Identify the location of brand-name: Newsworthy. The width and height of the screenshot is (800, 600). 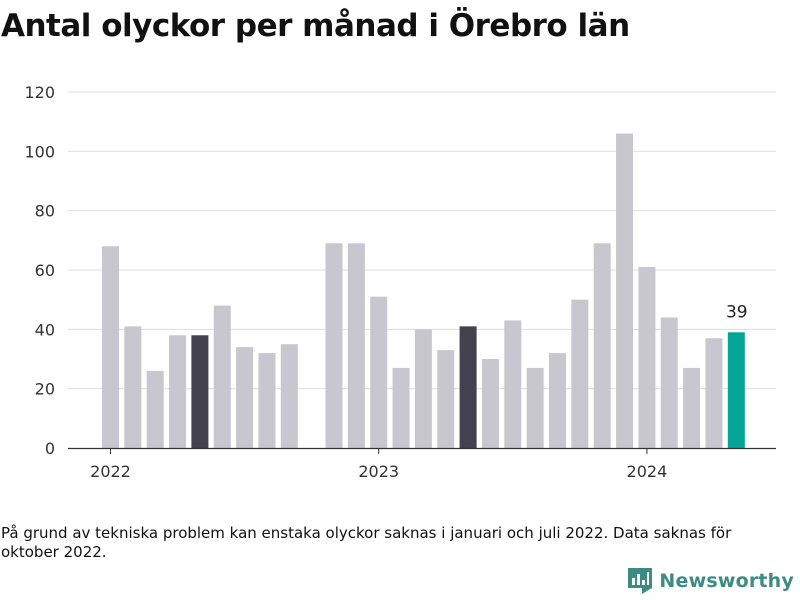
(726, 581).